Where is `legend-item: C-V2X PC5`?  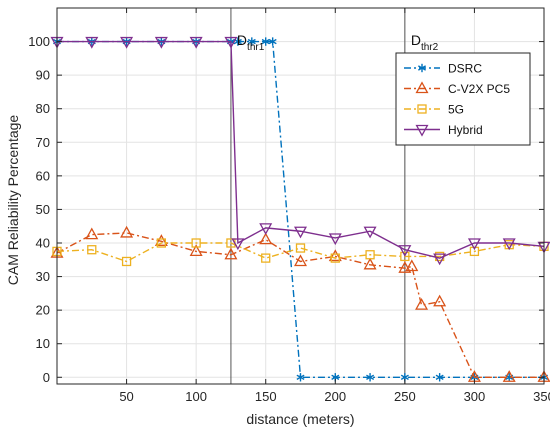
legend-item: C-V2X PC5 is located at coordinates (457, 88).